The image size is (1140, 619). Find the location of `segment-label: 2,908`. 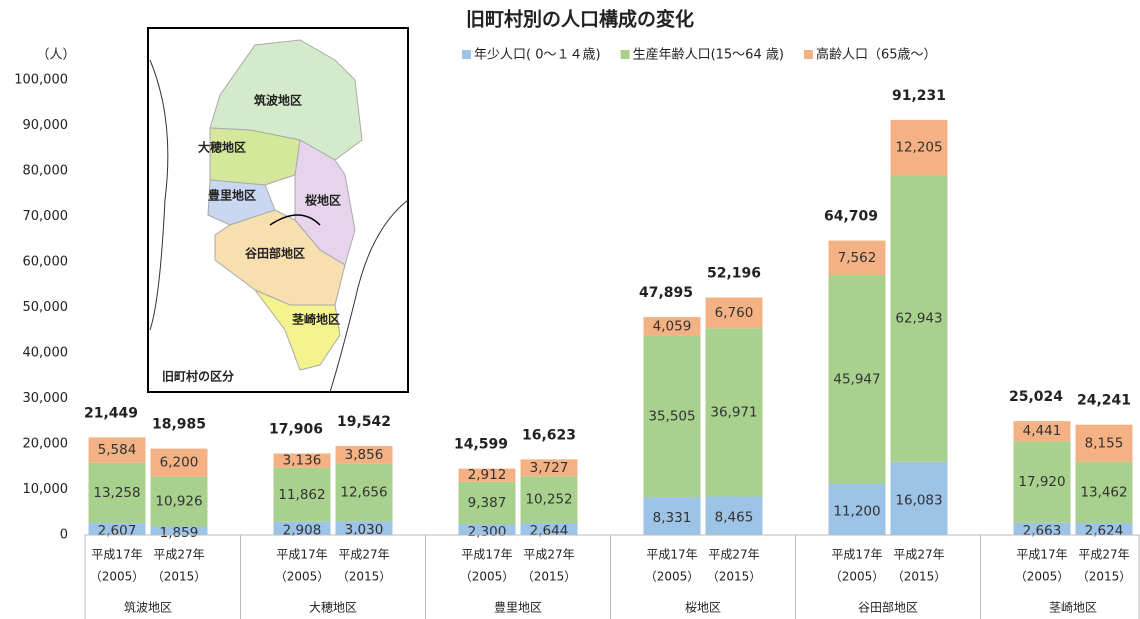

segment-label: 2,908 is located at coordinates (302, 530).